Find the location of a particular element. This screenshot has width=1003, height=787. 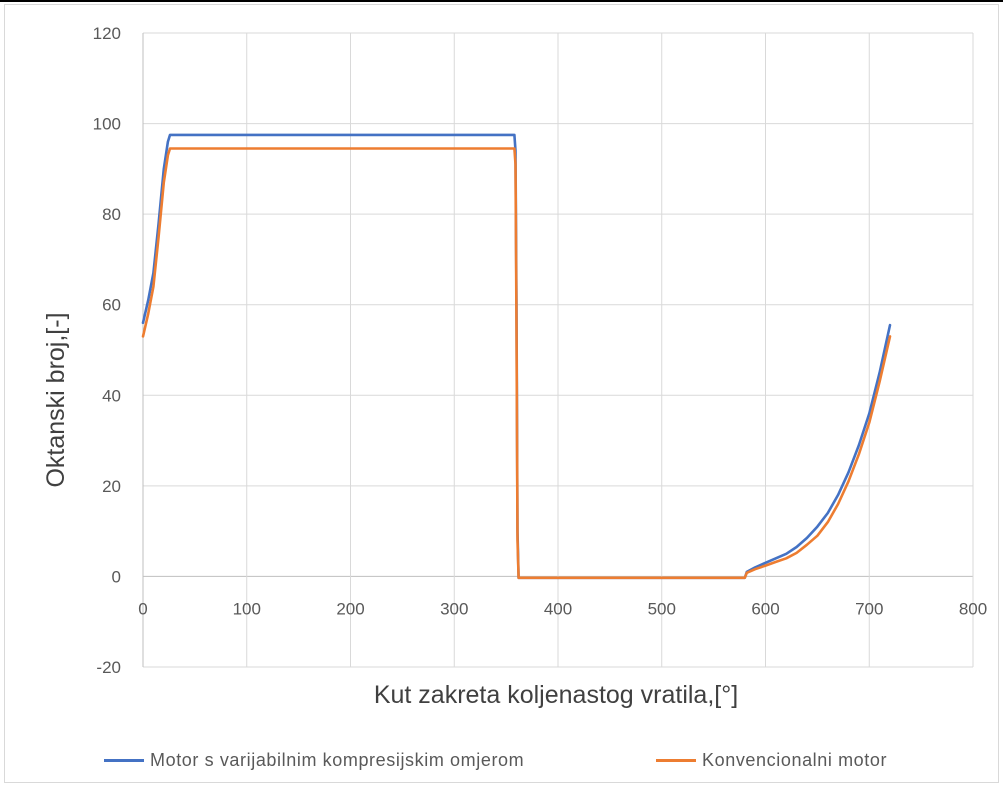

x-tick-label: 200 is located at coordinates (350, 608).